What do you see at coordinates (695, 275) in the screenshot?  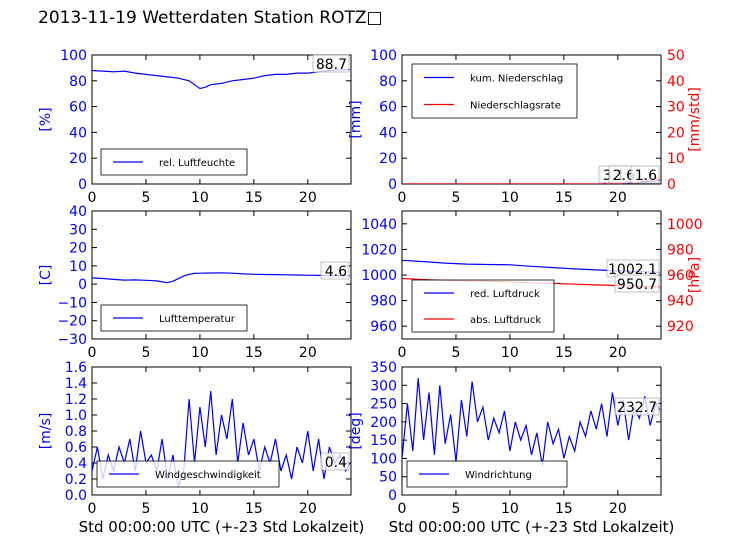 I see `y2-axis-label: [hPa]` at bounding box center [695, 275].